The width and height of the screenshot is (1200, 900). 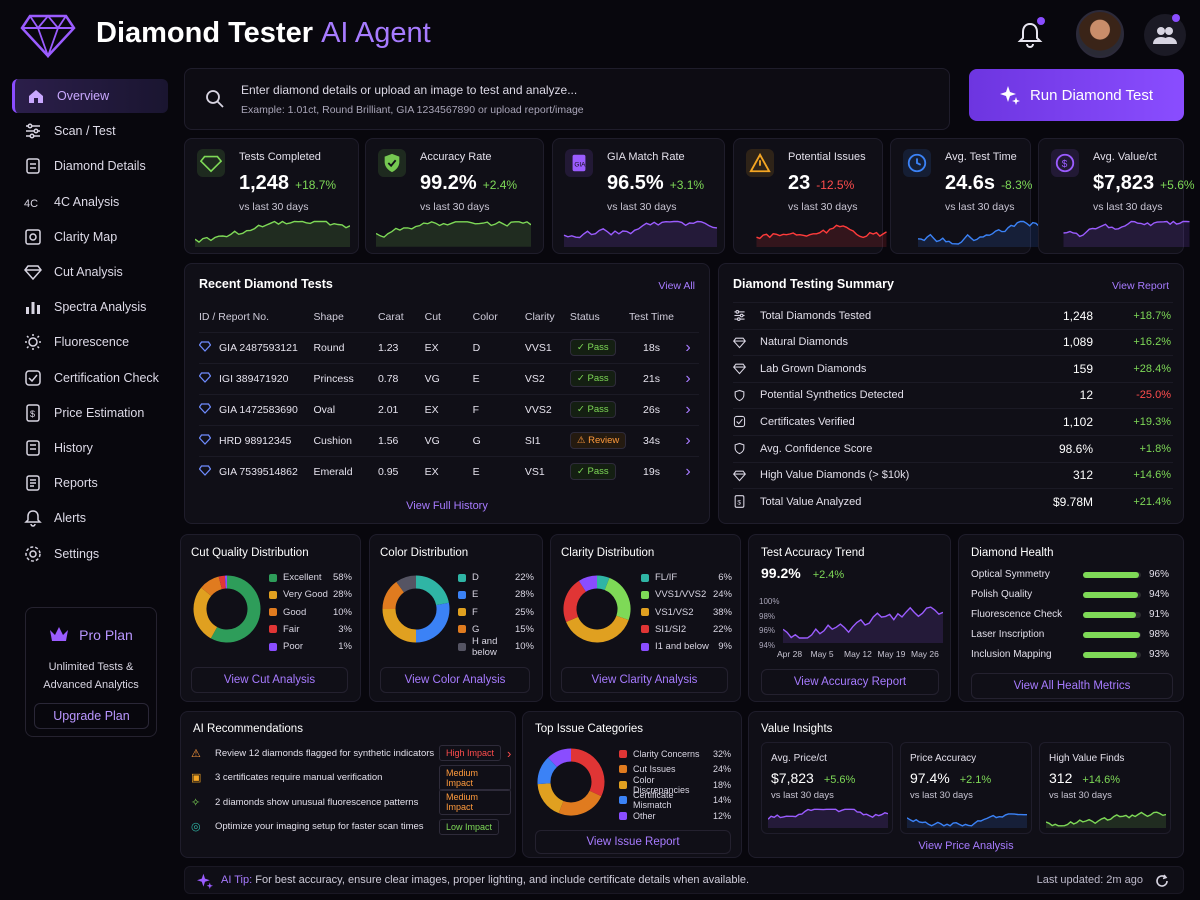 I want to click on sidebar-item-diamond-details: Diamond Details, so click(x=90, y=166).